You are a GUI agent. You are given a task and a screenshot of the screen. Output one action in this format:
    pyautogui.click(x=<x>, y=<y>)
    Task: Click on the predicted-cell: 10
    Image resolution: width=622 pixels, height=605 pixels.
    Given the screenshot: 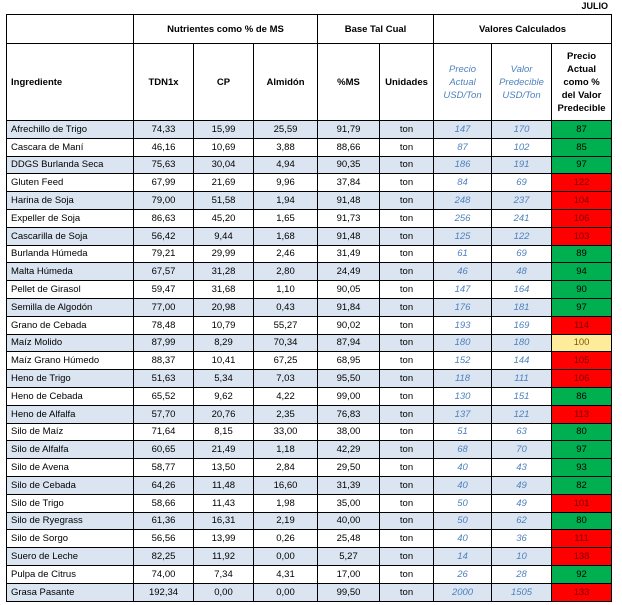 What is the action you would take?
    pyautogui.click(x=522, y=556)
    